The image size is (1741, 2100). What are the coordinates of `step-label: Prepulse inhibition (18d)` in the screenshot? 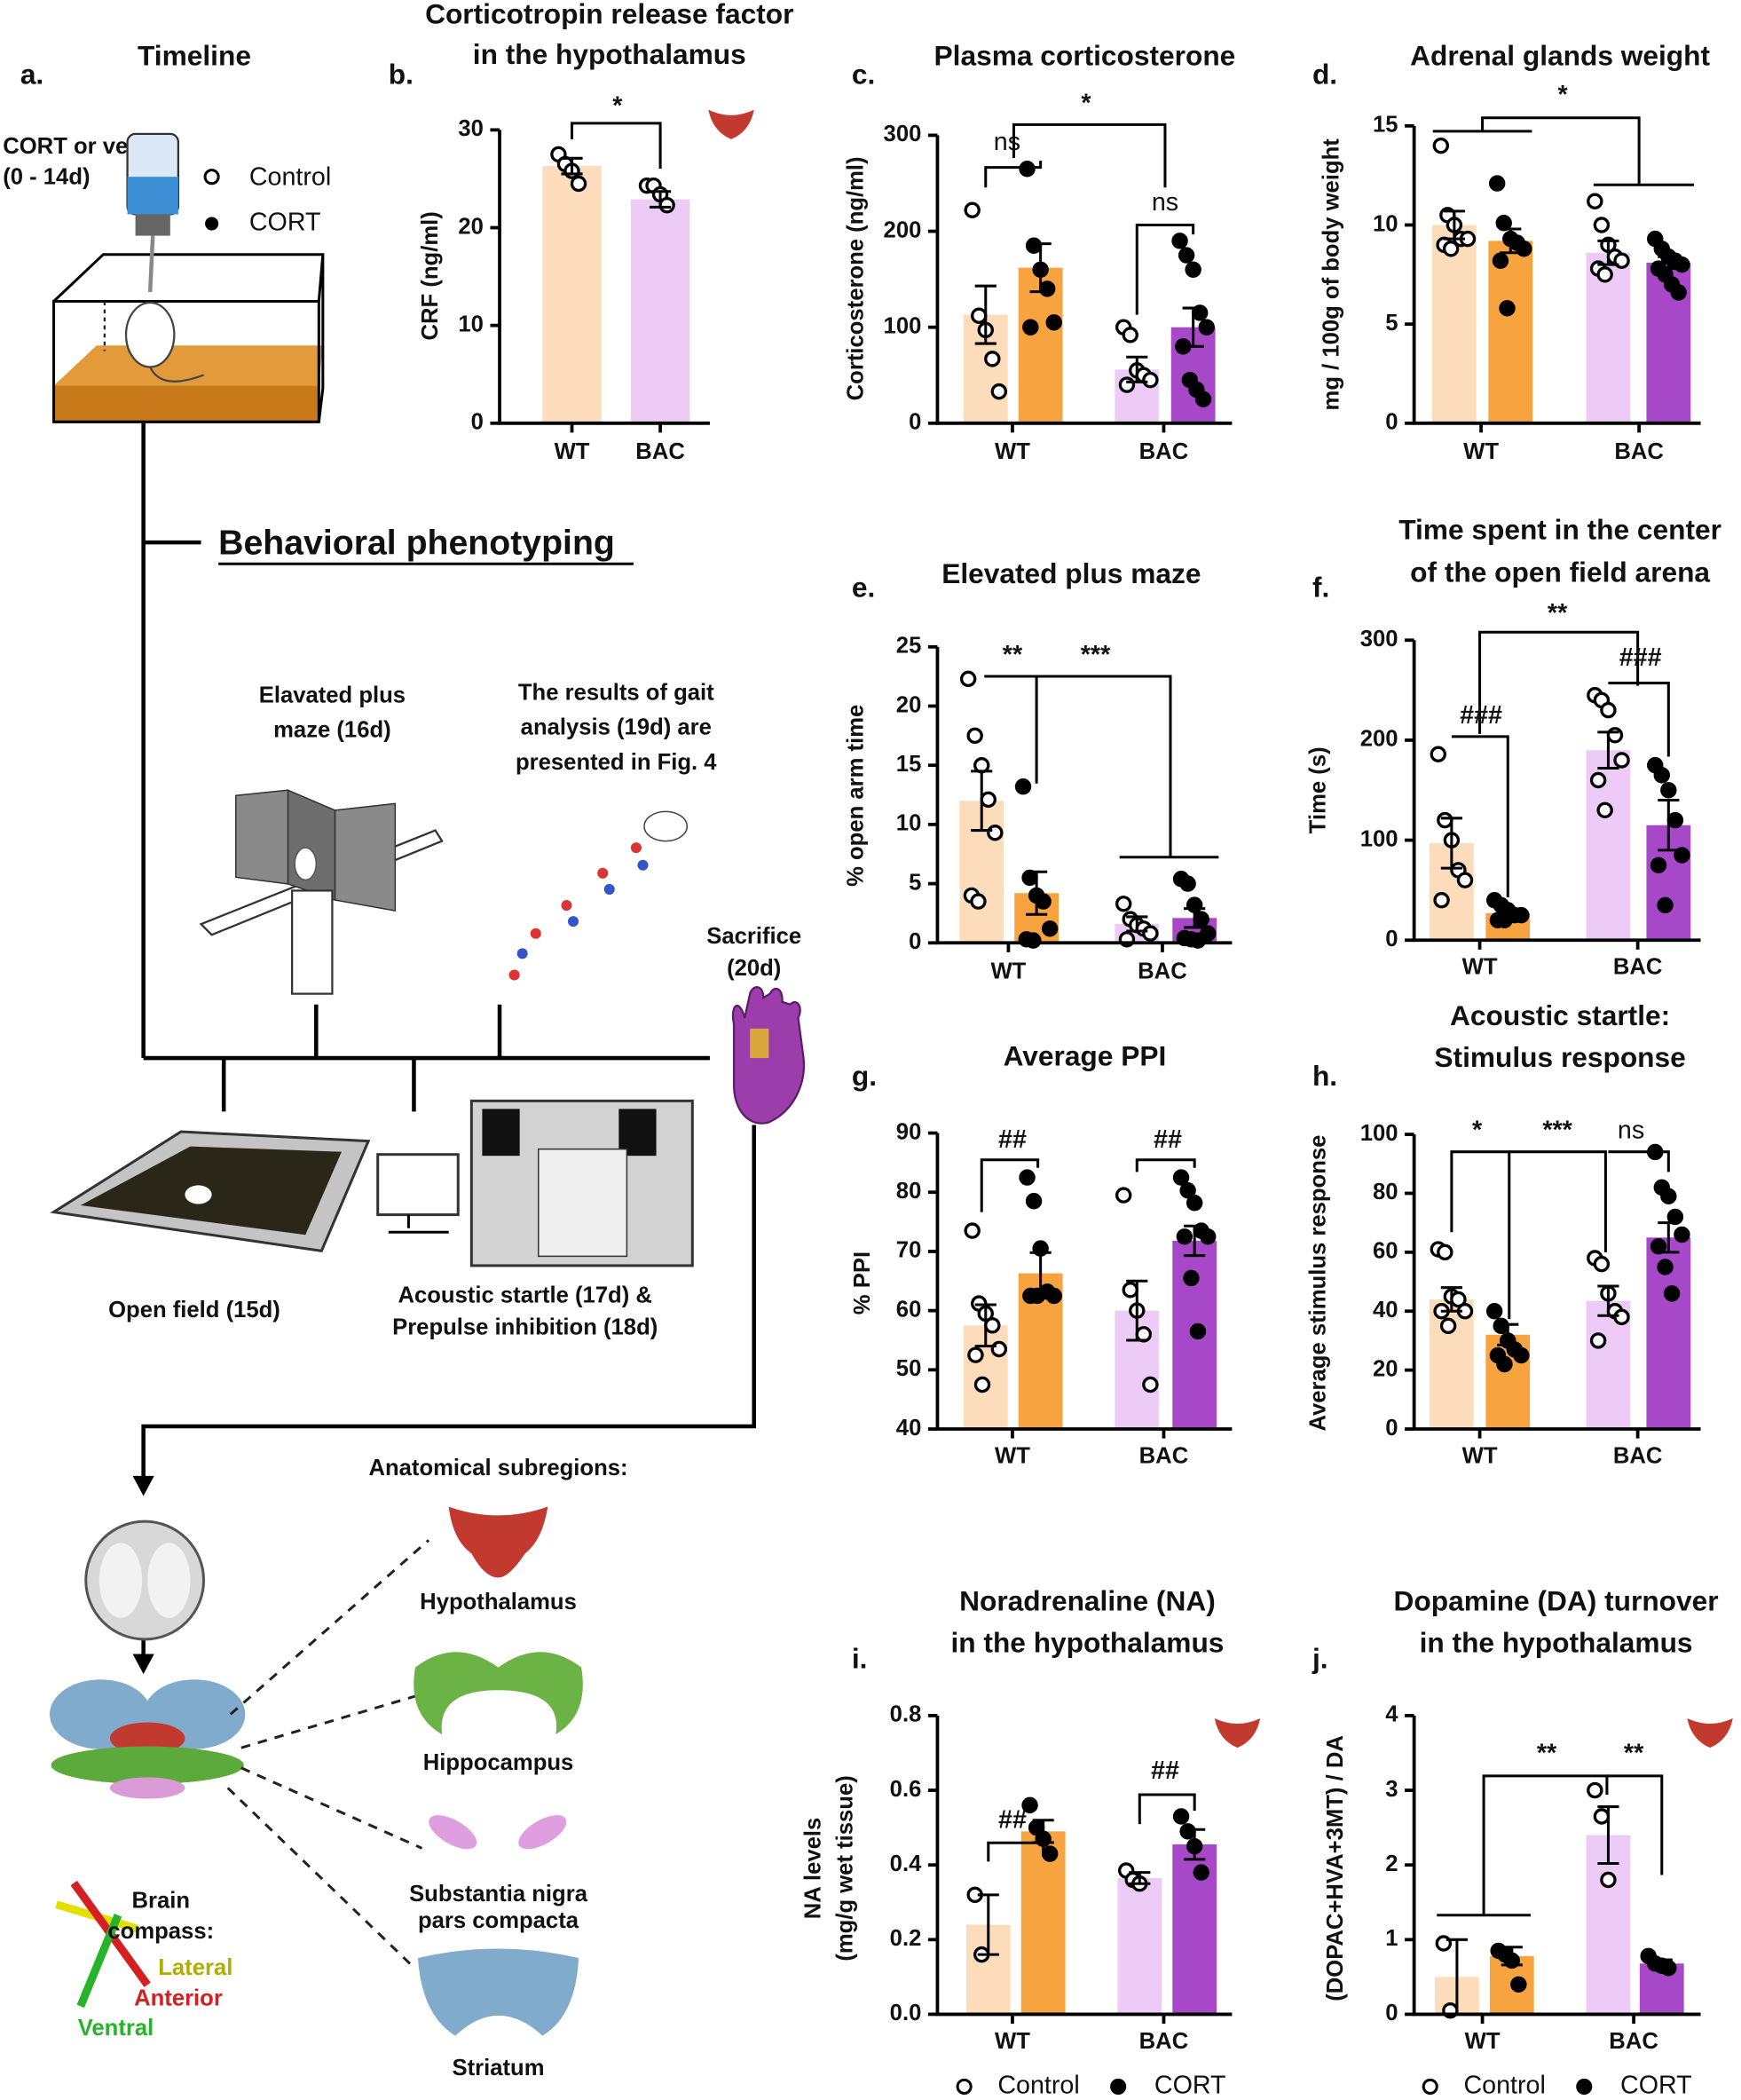 It's located at (525, 1327).